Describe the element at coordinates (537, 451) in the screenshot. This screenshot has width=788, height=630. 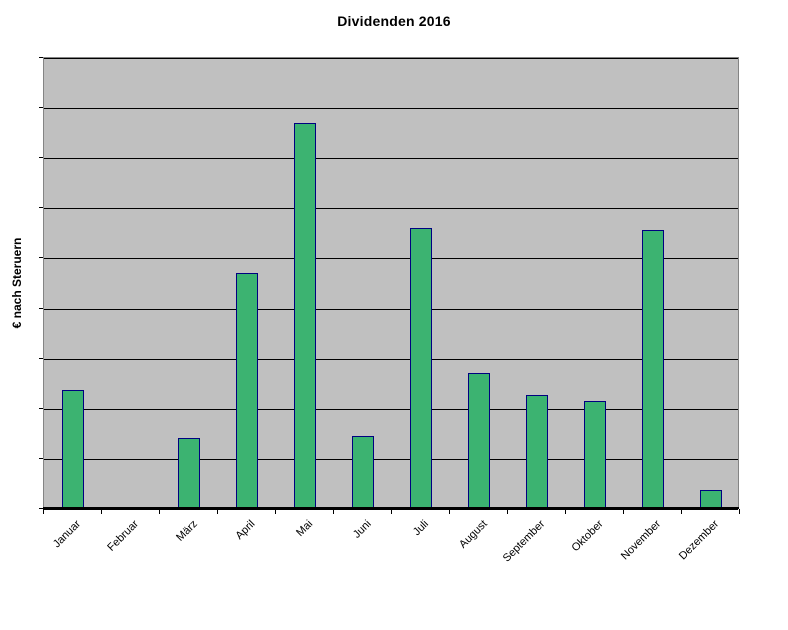
I see `bar-september` at that location.